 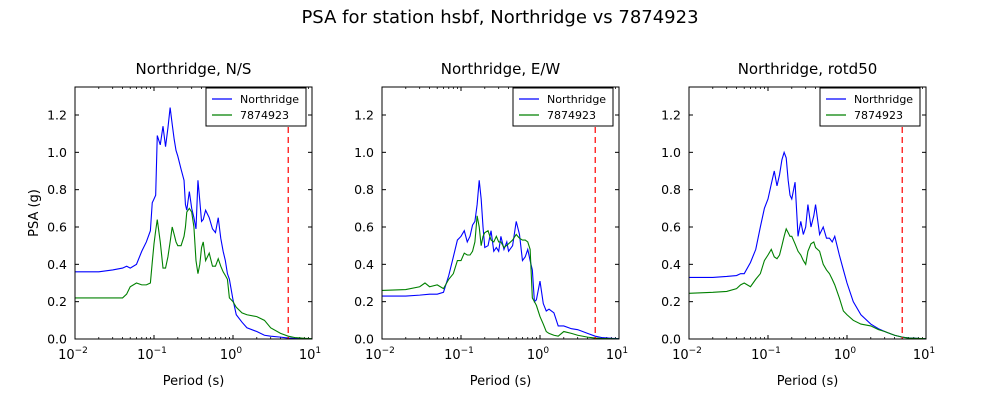 I want to click on subplot-title: Northridge, E/W, so click(x=501, y=69).